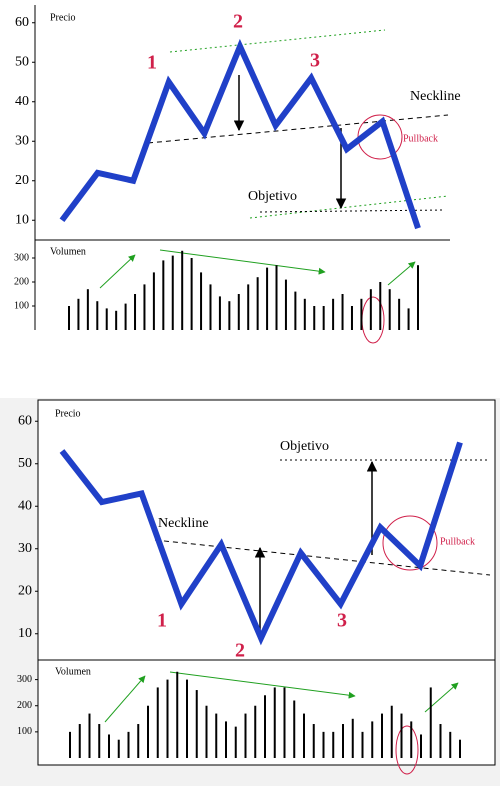 The width and height of the screenshot is (500, 786). Describe the element at coordinates (162, 621) in the screenshot. I see `annotation: 1` at that location.